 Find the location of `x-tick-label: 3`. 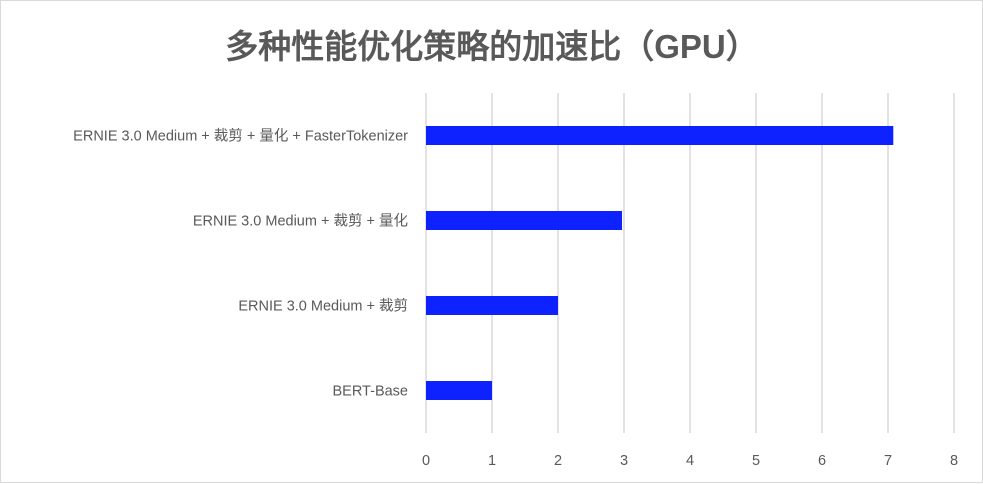

x-tick-label: 3 is located at coordinates (624, 461).